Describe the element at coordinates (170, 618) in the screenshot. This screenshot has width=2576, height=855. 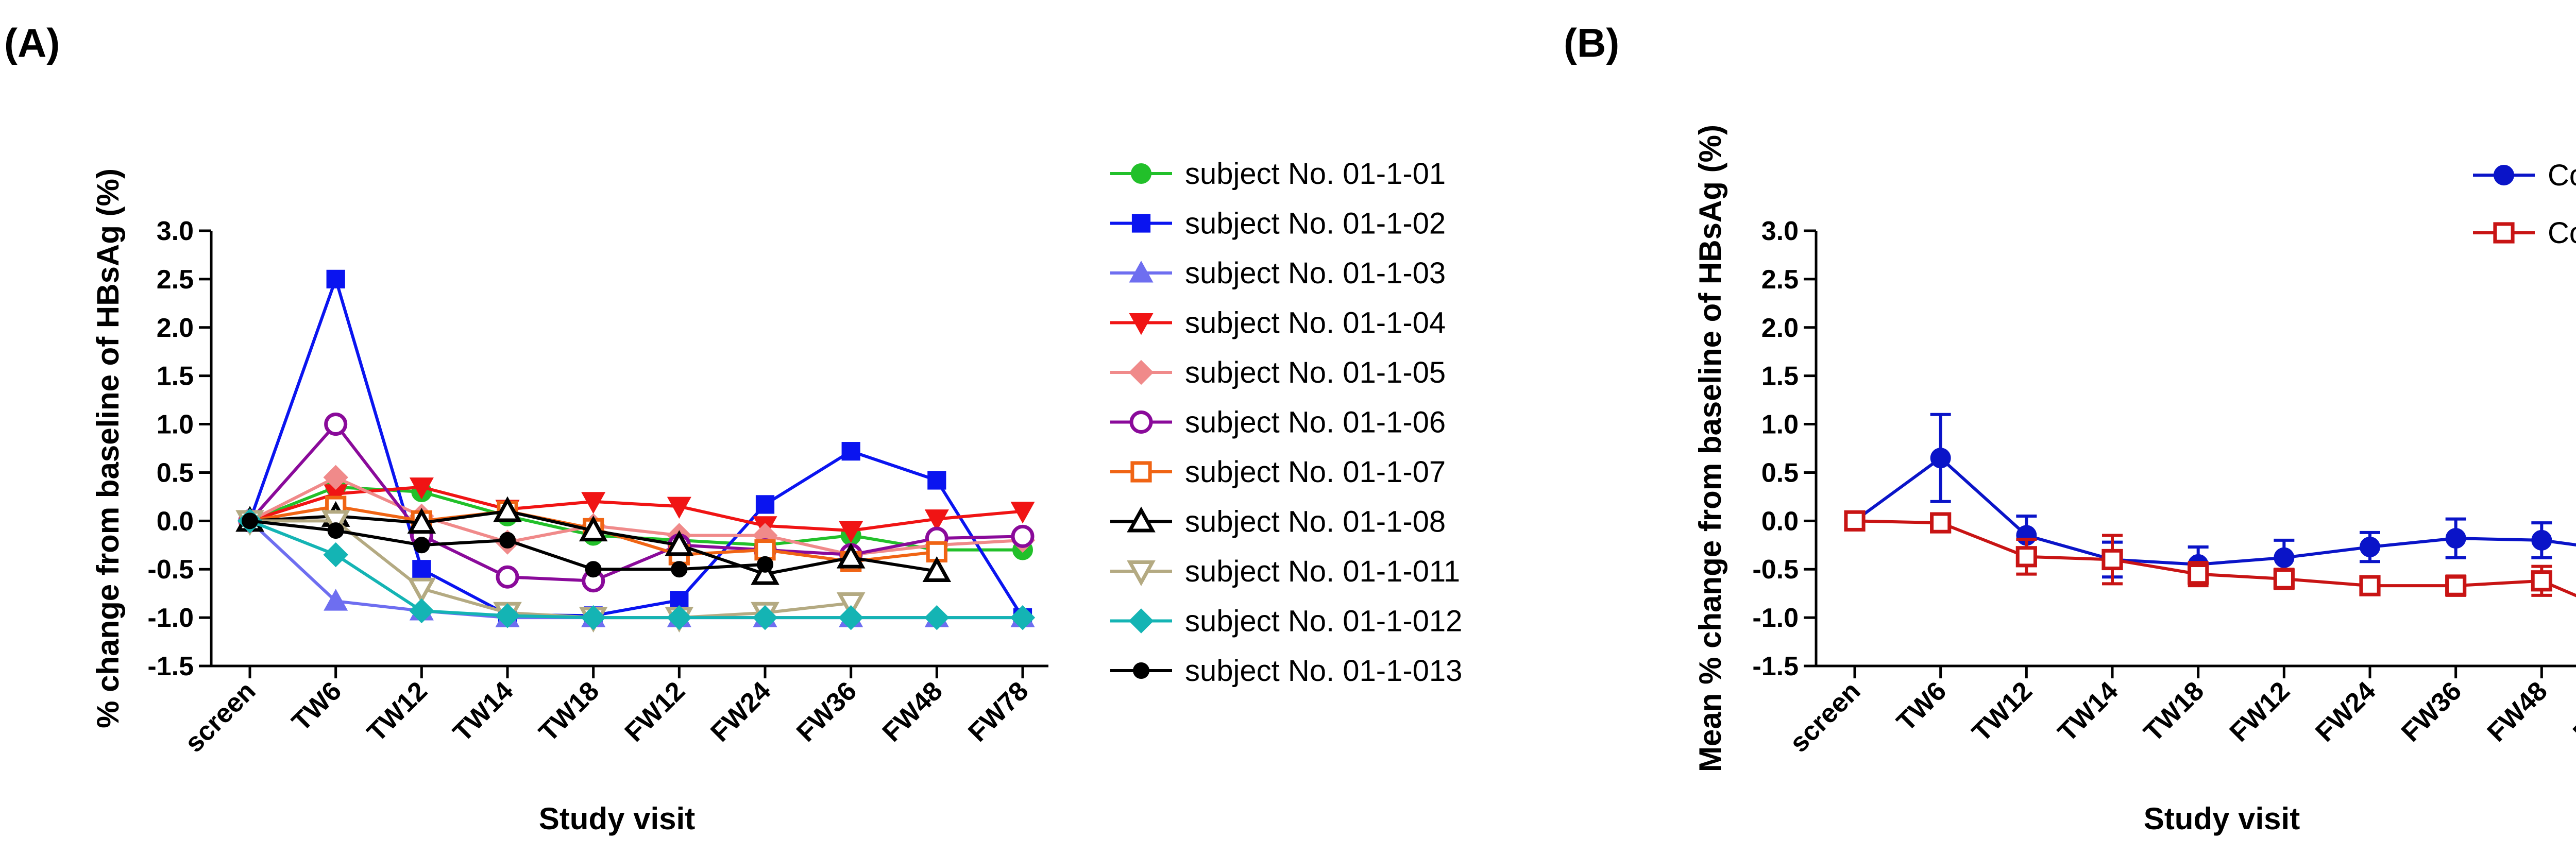
I see `y-tick-label: -1.0` at that location.